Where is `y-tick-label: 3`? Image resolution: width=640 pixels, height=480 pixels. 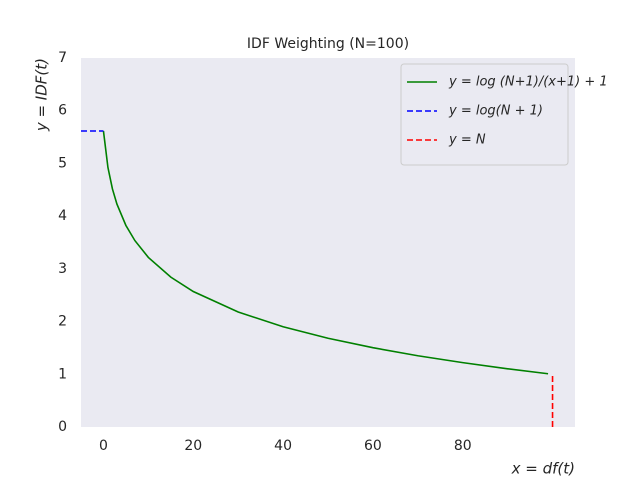
y-tick-label: 3 is located at coordinates (62, 269).